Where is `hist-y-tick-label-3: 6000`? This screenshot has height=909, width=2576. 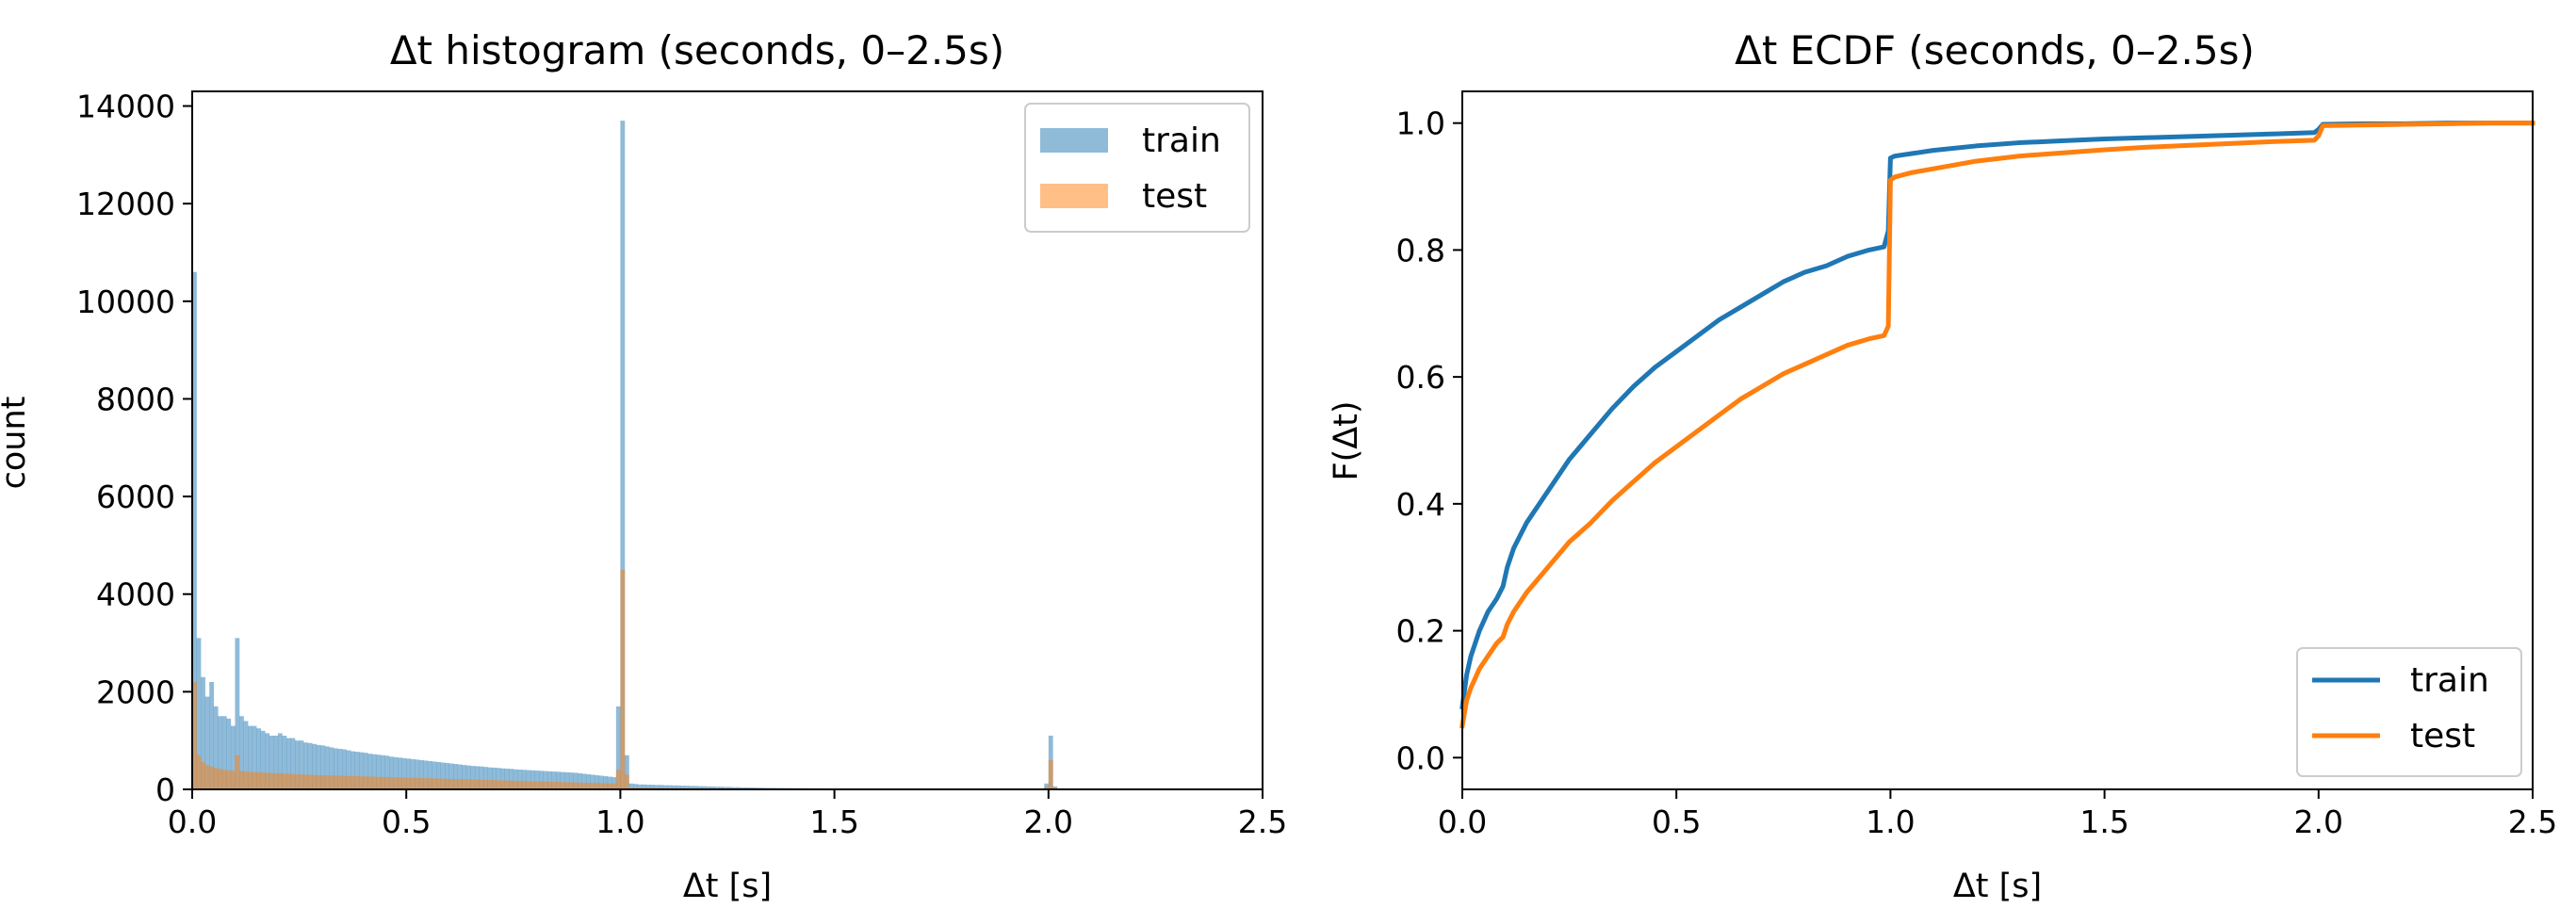 hist-y-tick-label-3: 6000 is located at coordinates (135, 497).